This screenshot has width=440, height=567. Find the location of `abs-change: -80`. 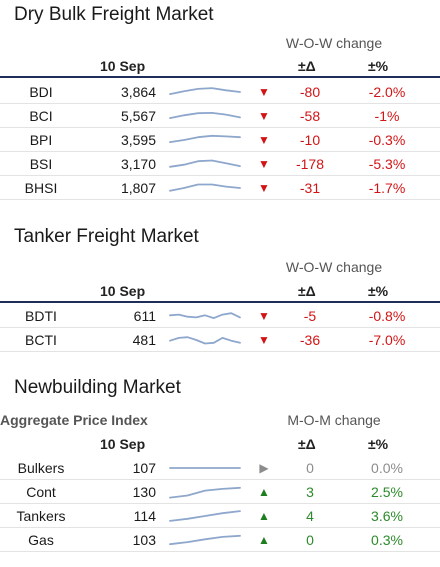

abs-change: -80 is located at coordinates (310, 92).